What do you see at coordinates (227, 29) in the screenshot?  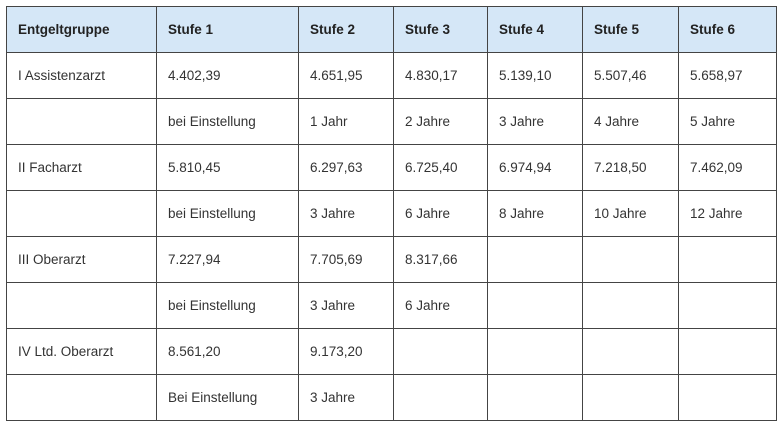 I see `header-cell: Stufe 1` at bounding box center [227, 29].